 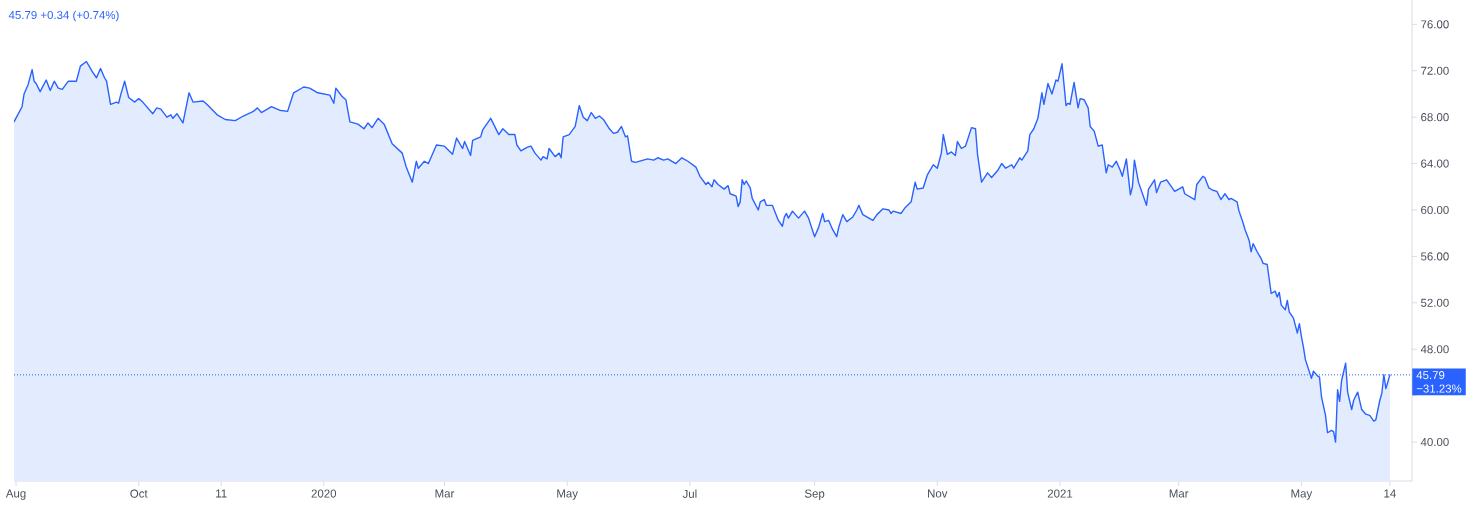 I want to click on x-tick-label: 14, so click(x=1390, y=493).